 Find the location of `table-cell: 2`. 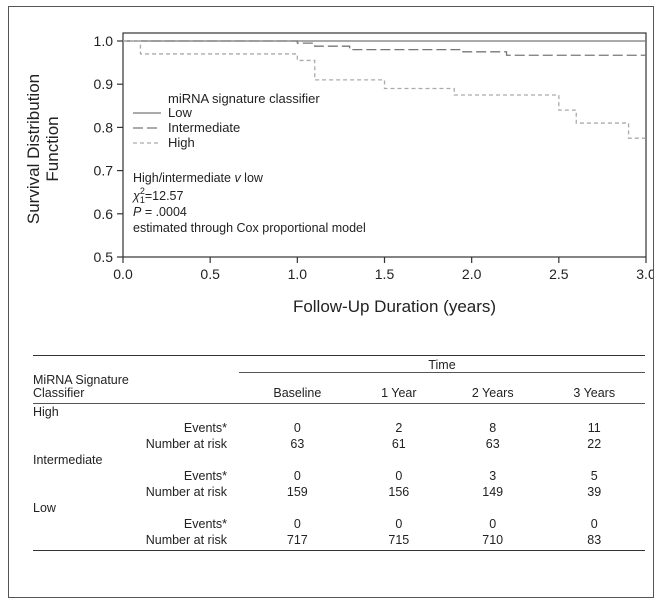

table-cell: 2 is located at coordinates (399, 428).